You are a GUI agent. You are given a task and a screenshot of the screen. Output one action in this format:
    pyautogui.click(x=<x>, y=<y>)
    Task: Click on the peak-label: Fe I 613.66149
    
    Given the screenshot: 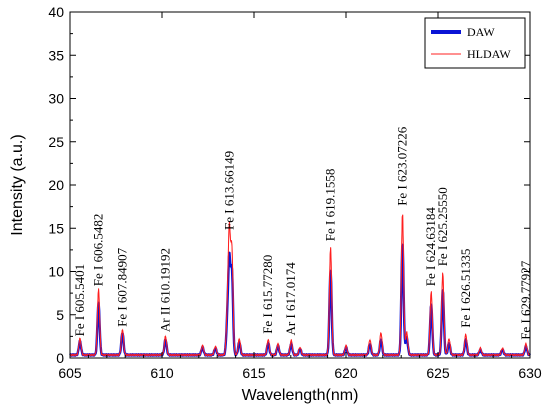 What is the action you would take?
    pyautogui.click(x=228, y=190)
    